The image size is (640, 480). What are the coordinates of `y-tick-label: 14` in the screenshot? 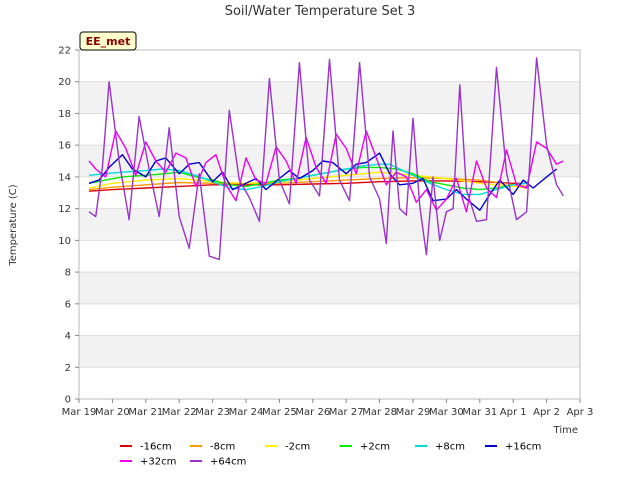 It's located at (64, 177).